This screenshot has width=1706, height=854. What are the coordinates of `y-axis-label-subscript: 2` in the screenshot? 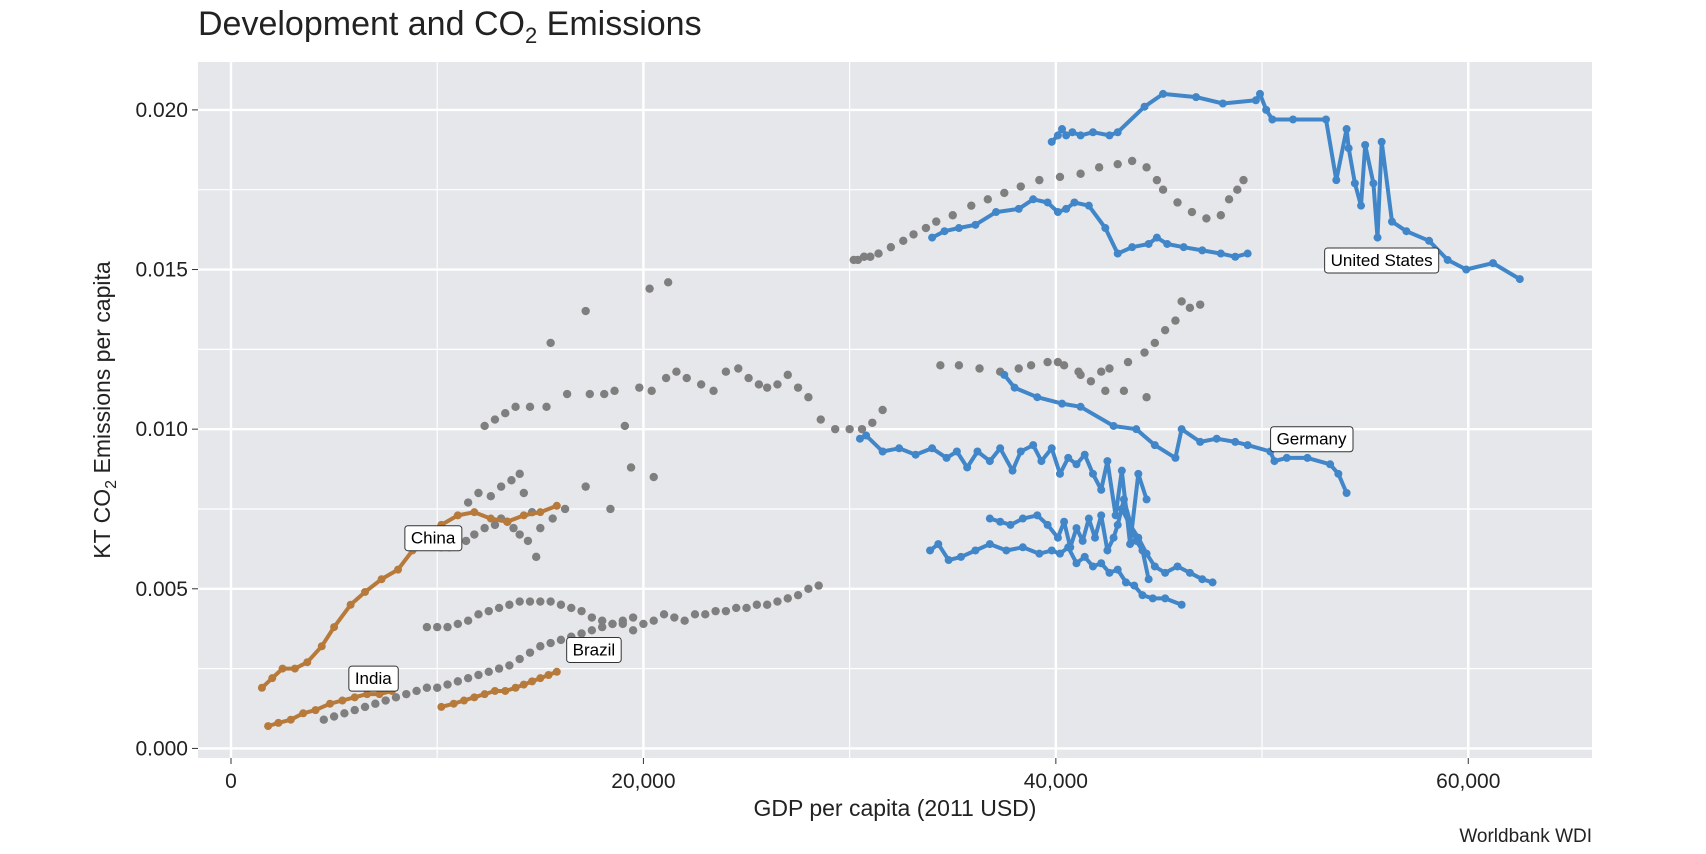 It's located at (111, 484).